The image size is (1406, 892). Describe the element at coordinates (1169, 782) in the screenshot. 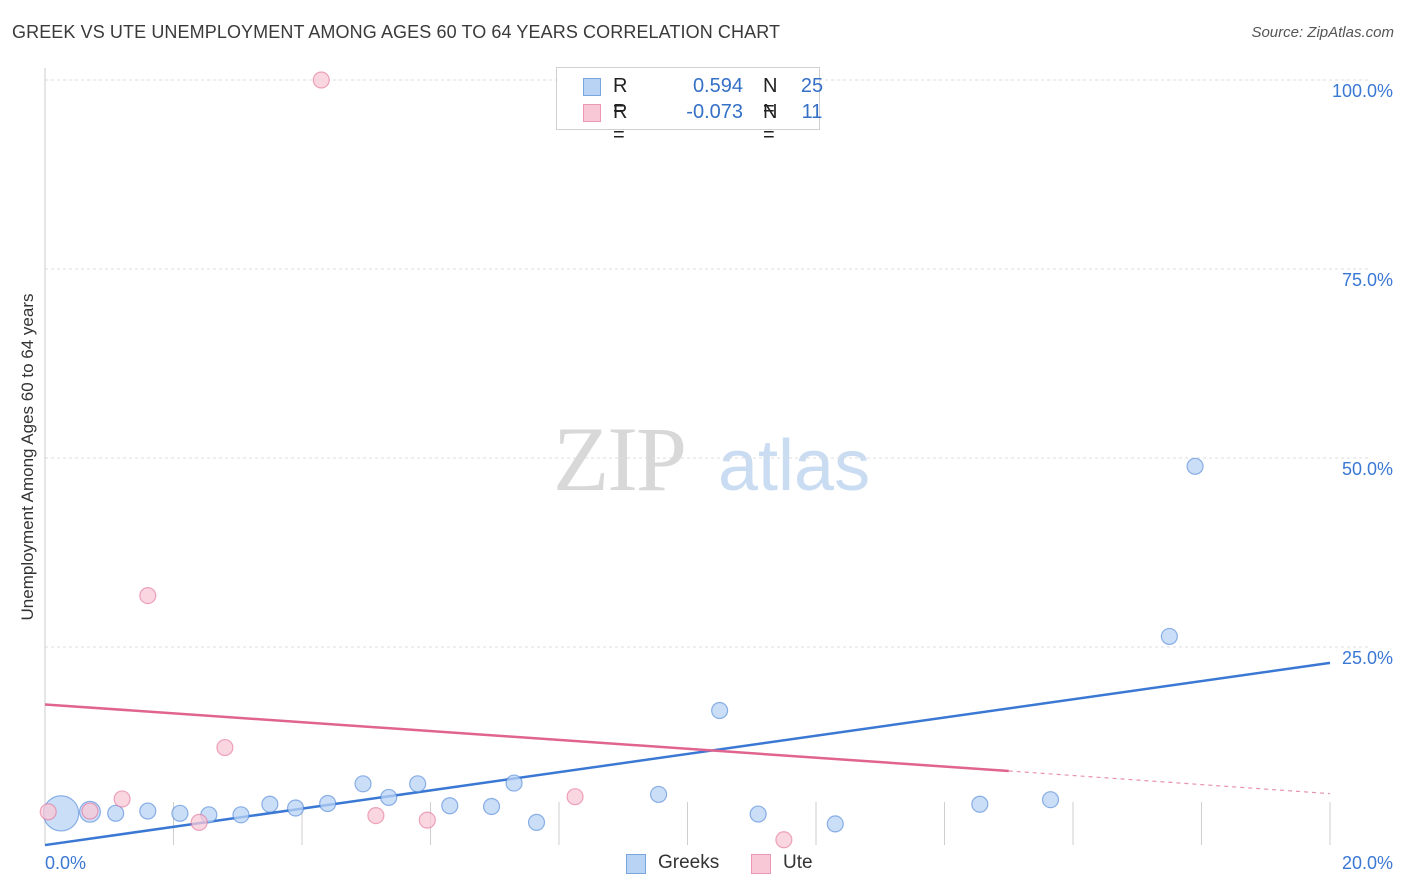

I see `trend-extension-ute` at that location.